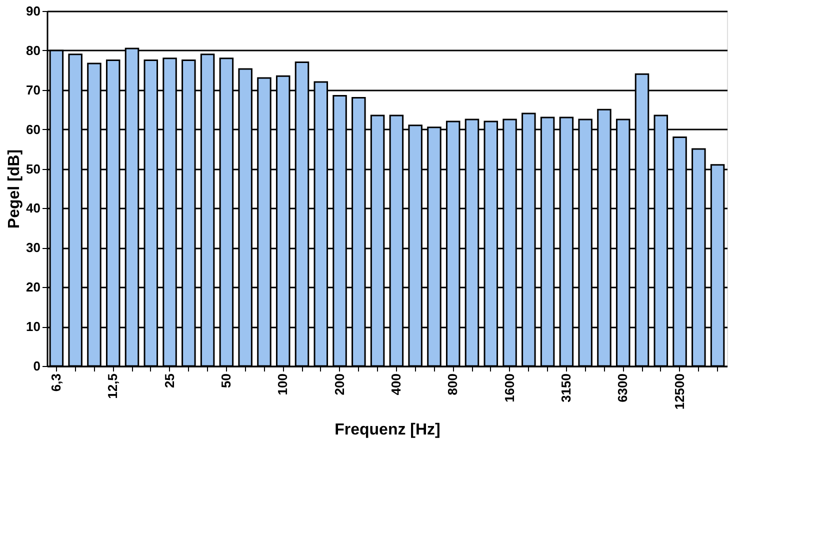 The image size is (826, 544). I want to click on y-axis-title: Pegel [dB], so click(15, 189).